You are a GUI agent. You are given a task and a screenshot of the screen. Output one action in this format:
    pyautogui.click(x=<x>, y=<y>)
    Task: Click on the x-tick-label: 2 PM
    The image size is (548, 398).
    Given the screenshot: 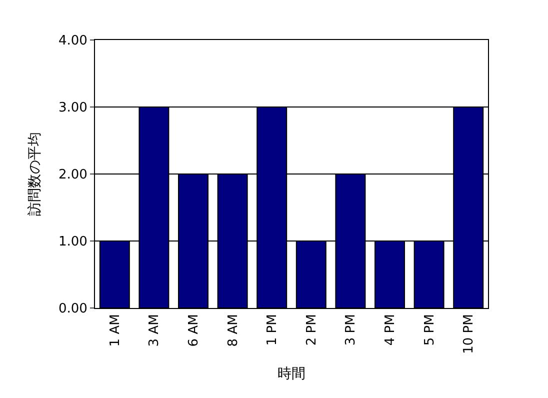 What is the action you would take?
    pyautogui.click(x=312, y=330)
    